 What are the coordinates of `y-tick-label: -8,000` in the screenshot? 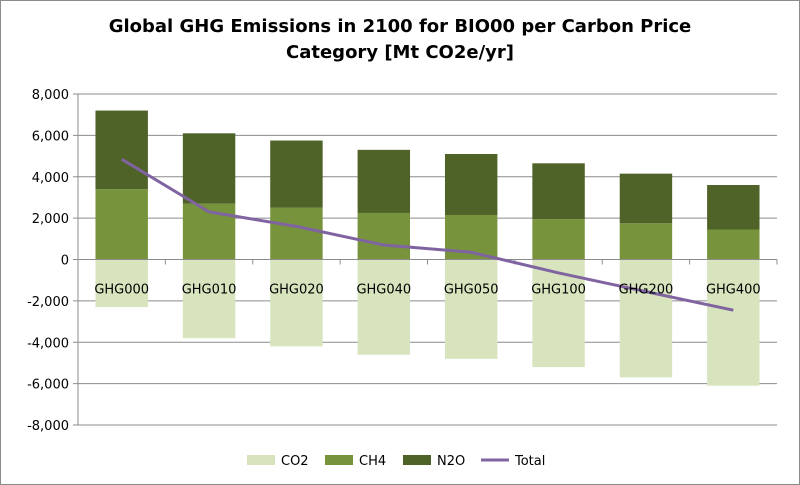 It's located at (48, 426).